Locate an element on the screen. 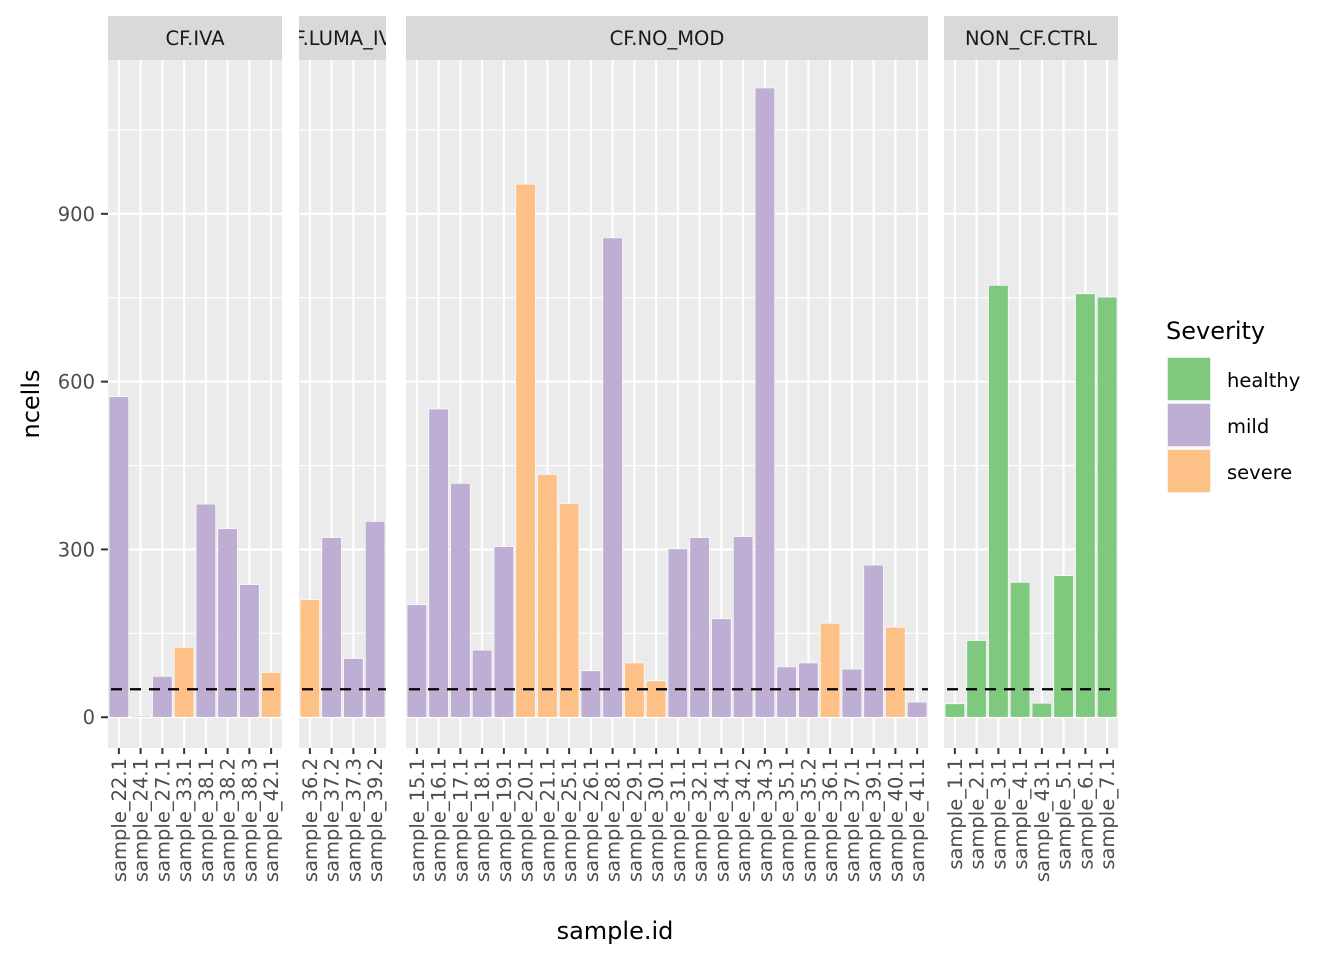 This screenshot has height=964, width=1344. x-tick-label: sample_6.1 is located at coordinates (1085, 814).